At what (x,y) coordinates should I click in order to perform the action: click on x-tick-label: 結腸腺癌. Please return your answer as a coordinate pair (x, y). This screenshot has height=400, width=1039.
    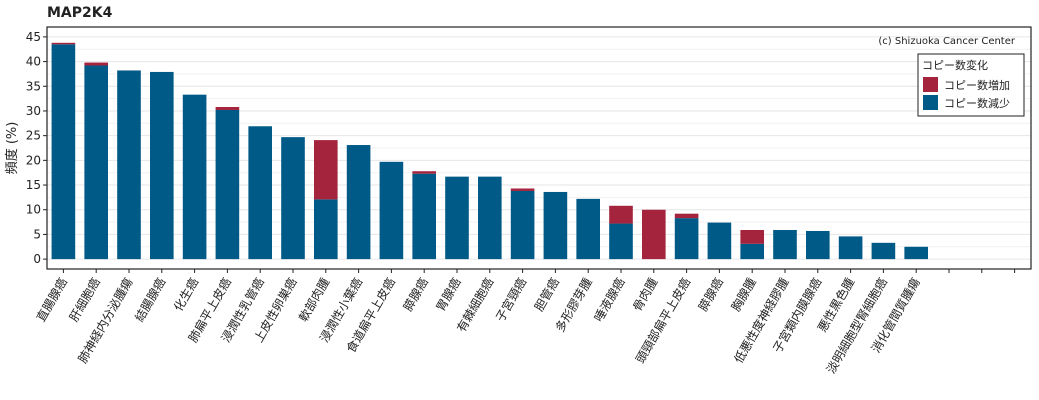
    Looking at the image, I should click on (149, 299).